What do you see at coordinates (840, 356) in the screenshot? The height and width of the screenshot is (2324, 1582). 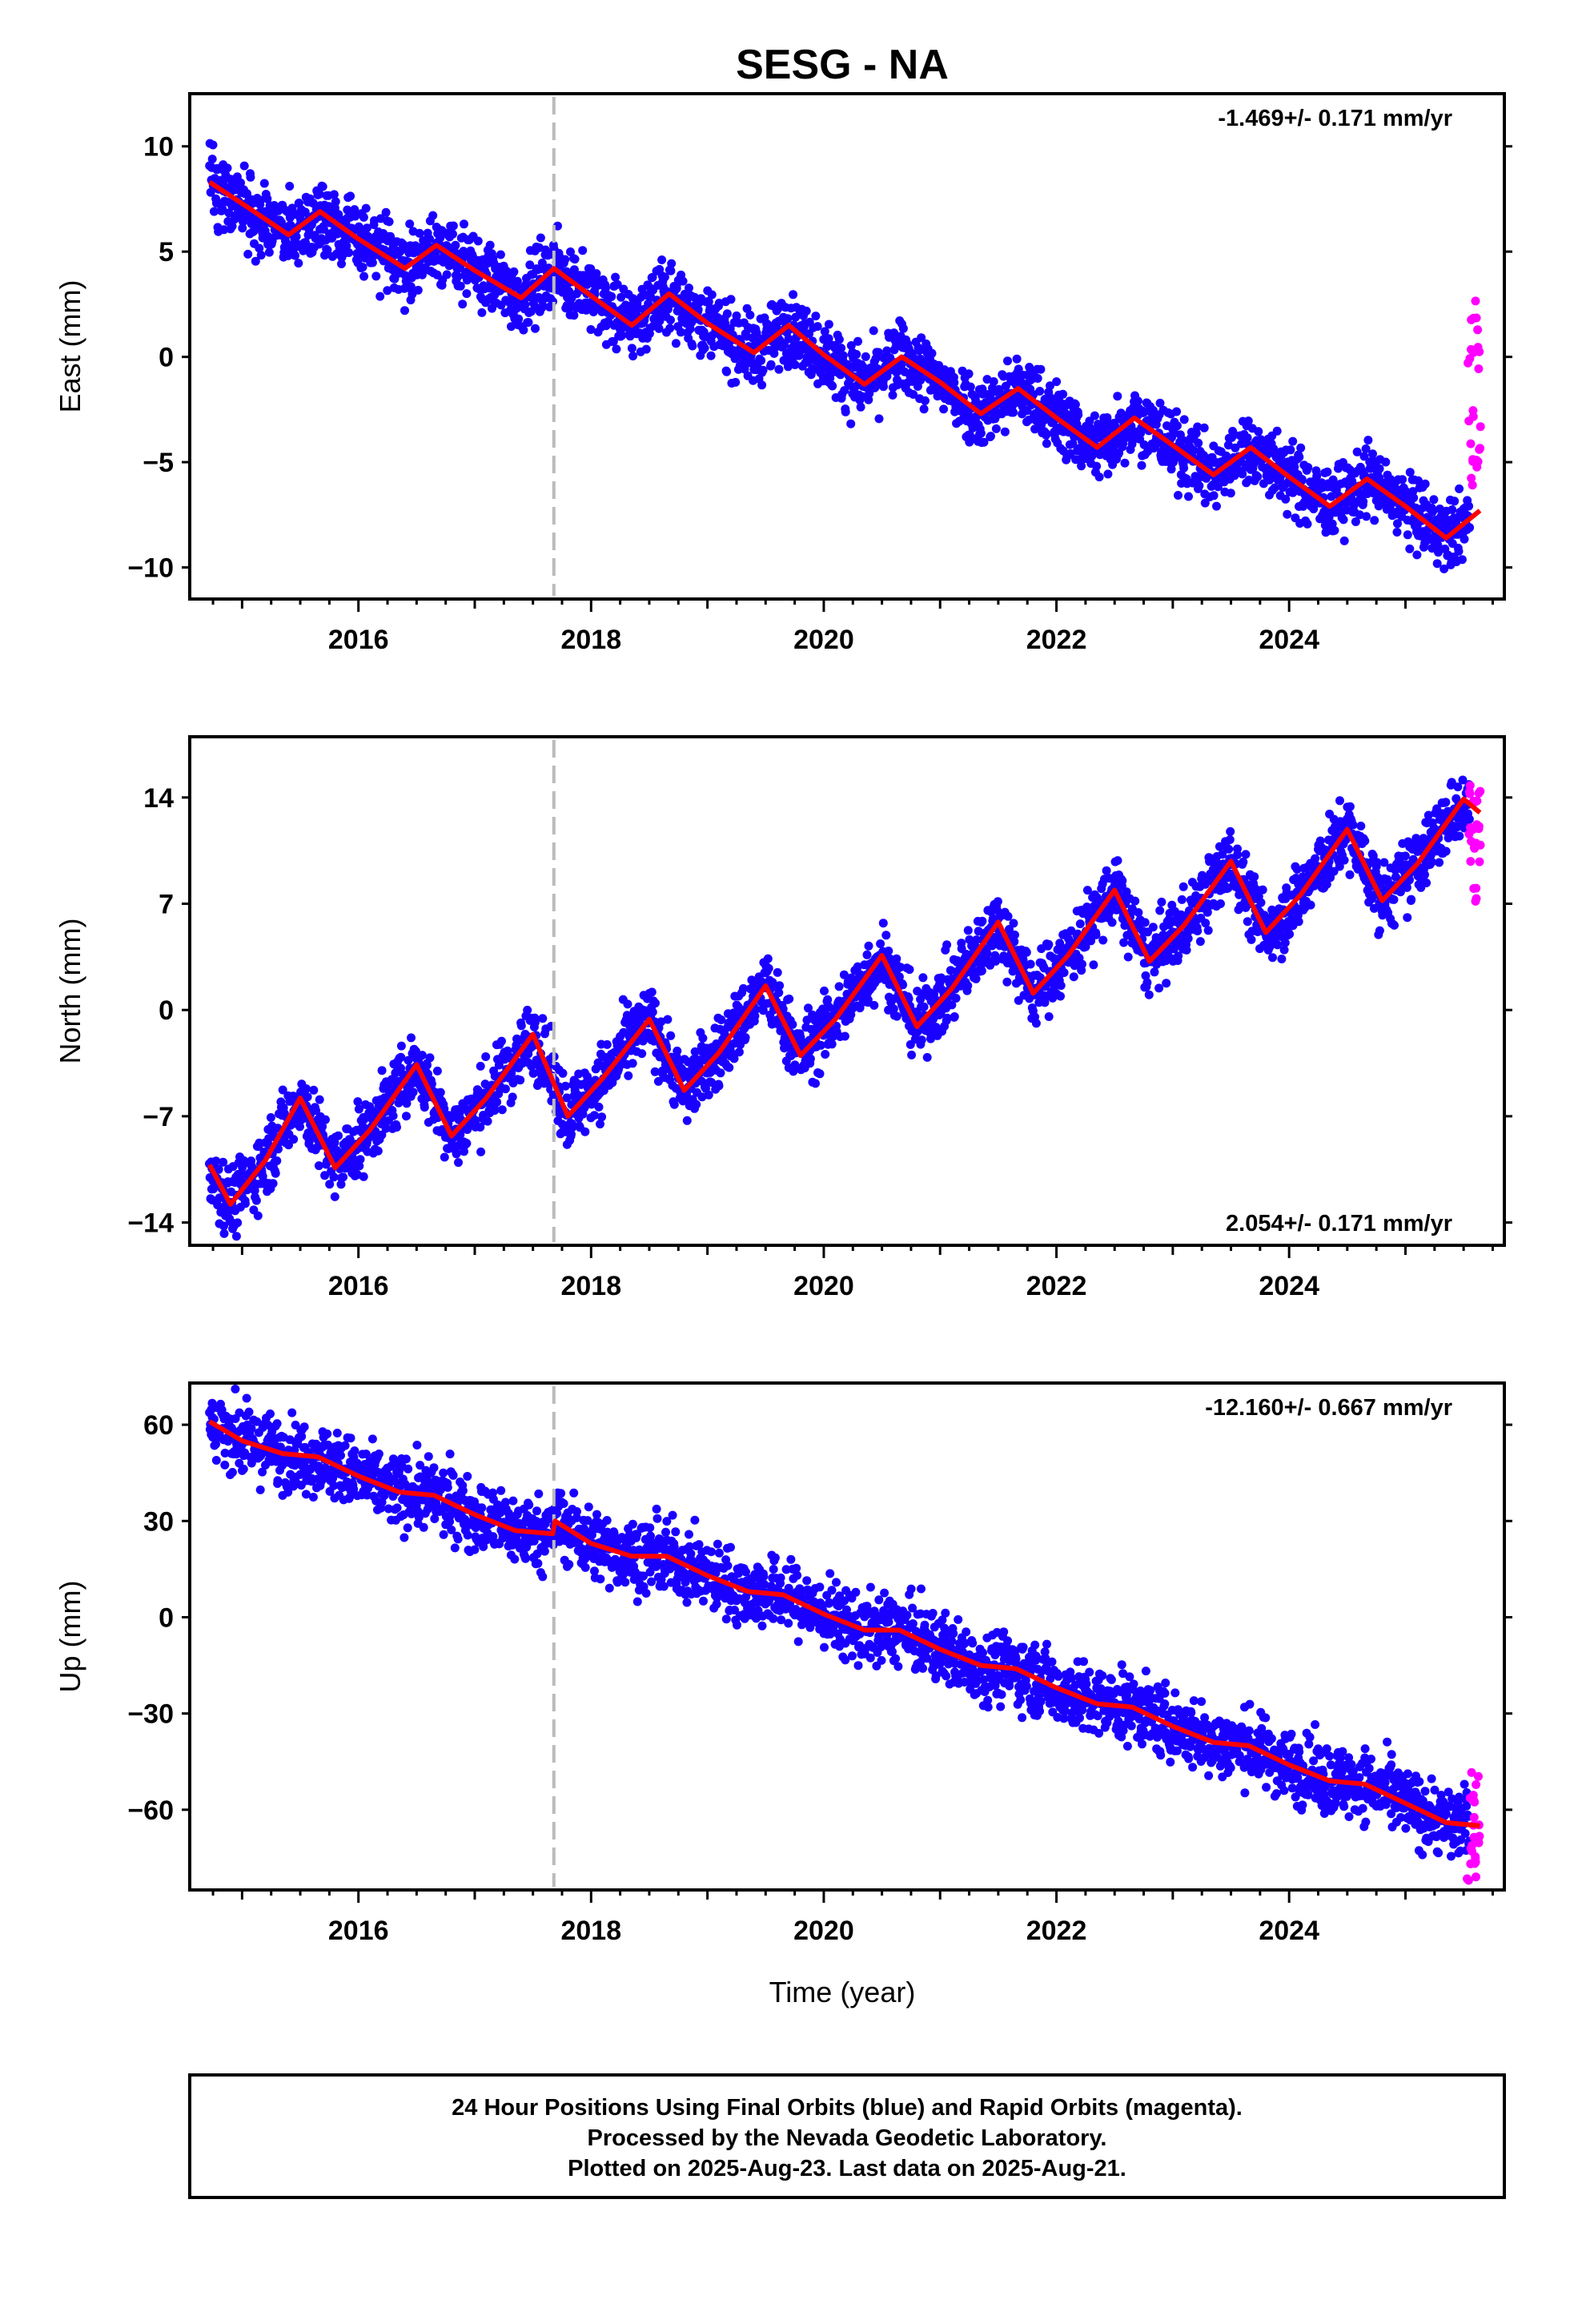 I see `east-final-points` at bounding box center [840, 356].